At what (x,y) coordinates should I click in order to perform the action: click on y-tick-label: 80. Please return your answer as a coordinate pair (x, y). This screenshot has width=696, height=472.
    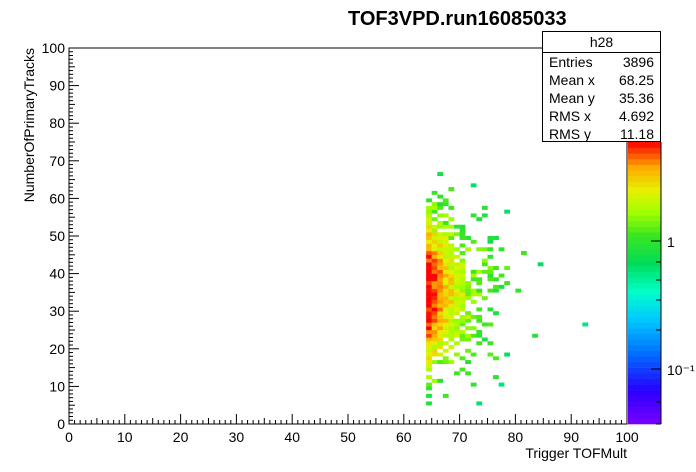
    Looking at the image, I should click on (57, 123).